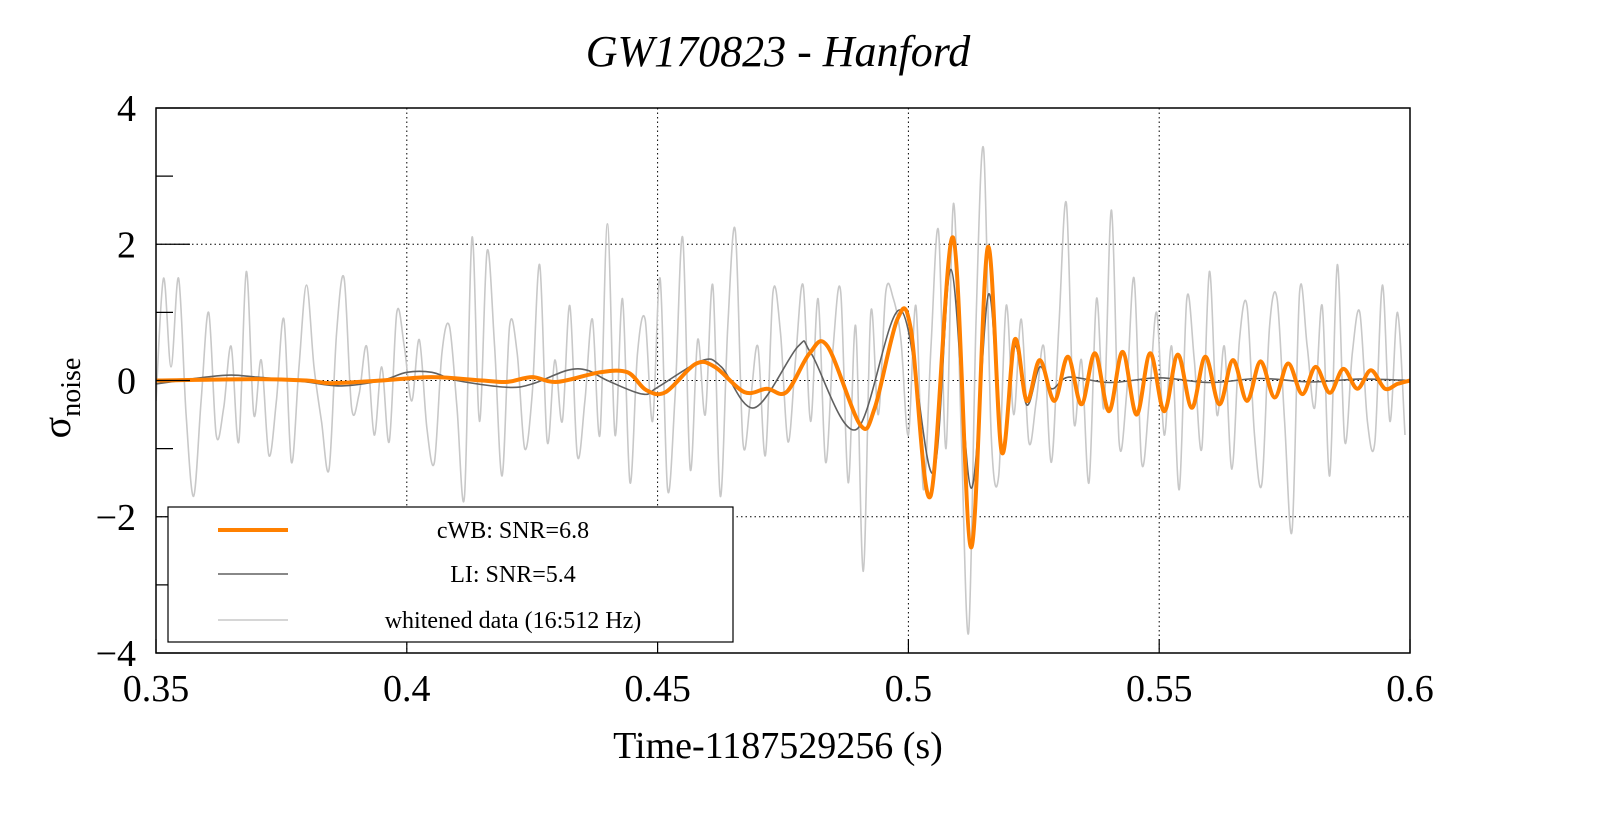 This screenshot has height=813, width=1599. What do you see at coordinates (126, 382) in the screenshot?
I see `y-tick-label: 0` at bounding box center [126, 382].